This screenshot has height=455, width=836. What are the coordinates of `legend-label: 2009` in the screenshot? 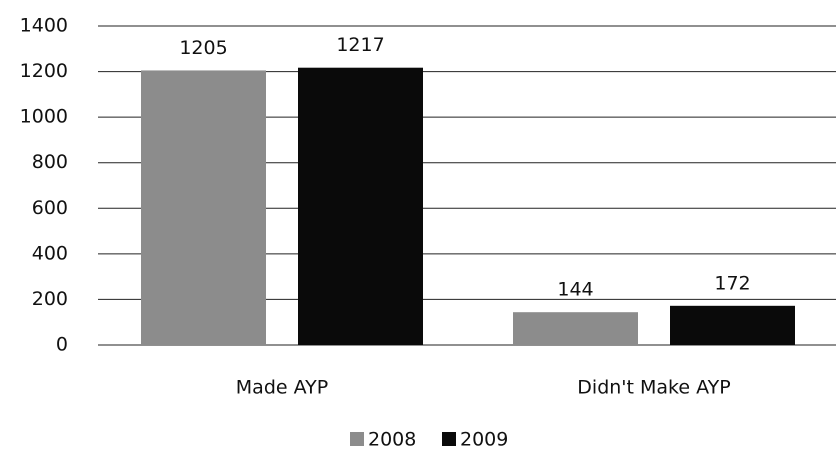 It's located at (484, 440).